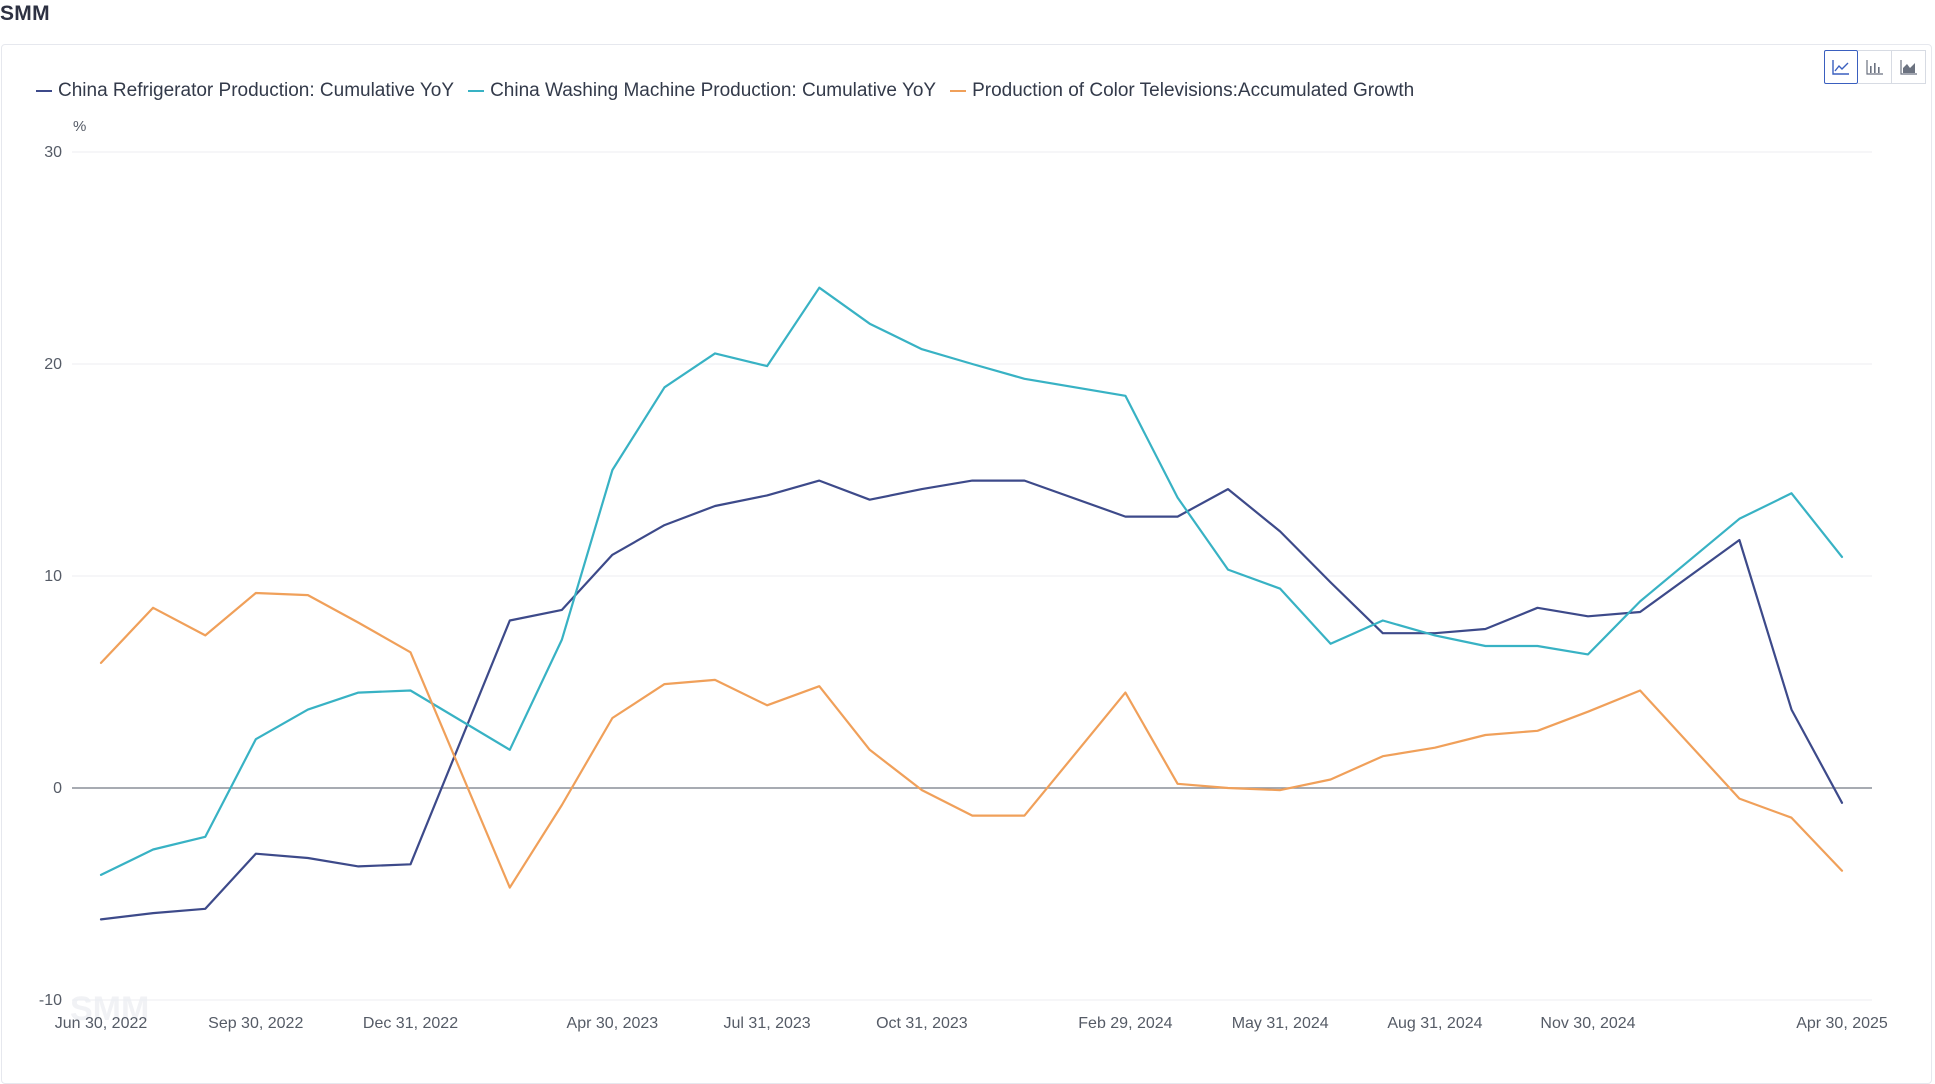  Describe the element at coordinates (53, 576) in the screenshot. I see `y-tick-label: 10` at that location.